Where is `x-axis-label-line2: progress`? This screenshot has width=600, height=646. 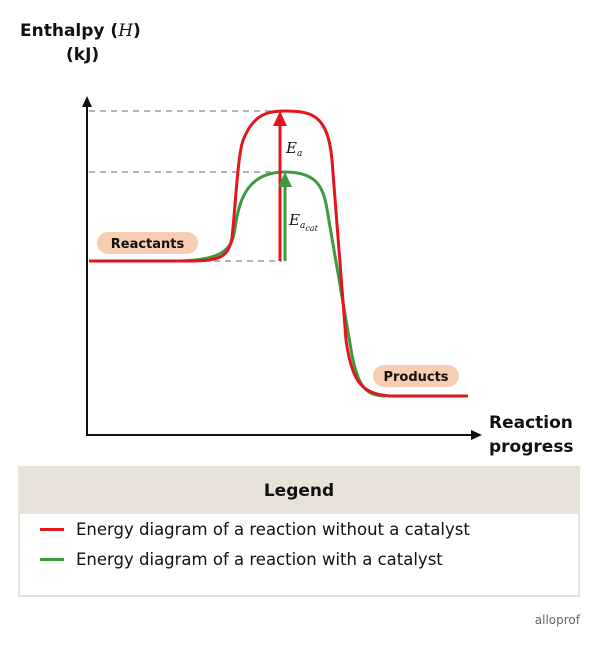
x-axis-label-line2: progress is located at coordinates (531, 447).